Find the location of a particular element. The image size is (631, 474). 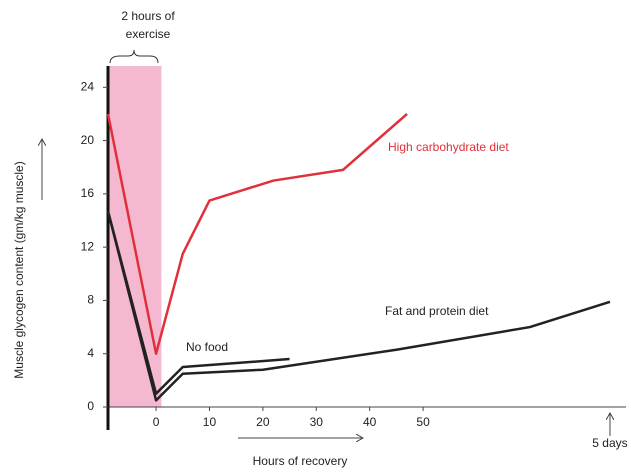

x-axis-label: Hours of recovery is located at coordinates (300, 461).